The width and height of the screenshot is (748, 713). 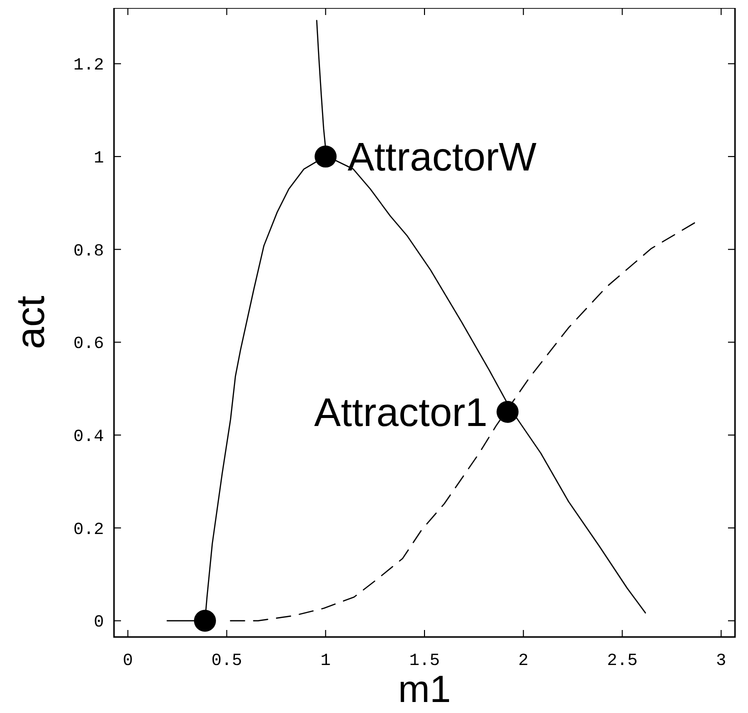 I want to click on y-tick-label: 1.2, so click(x=88, y=66).